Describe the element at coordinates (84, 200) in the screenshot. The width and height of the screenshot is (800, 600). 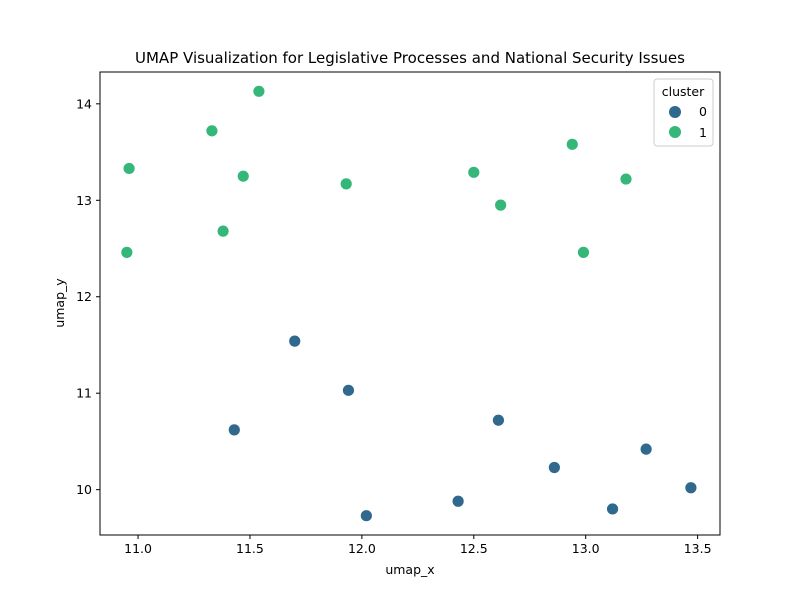
I see `y-tick-label: 13` at that location.